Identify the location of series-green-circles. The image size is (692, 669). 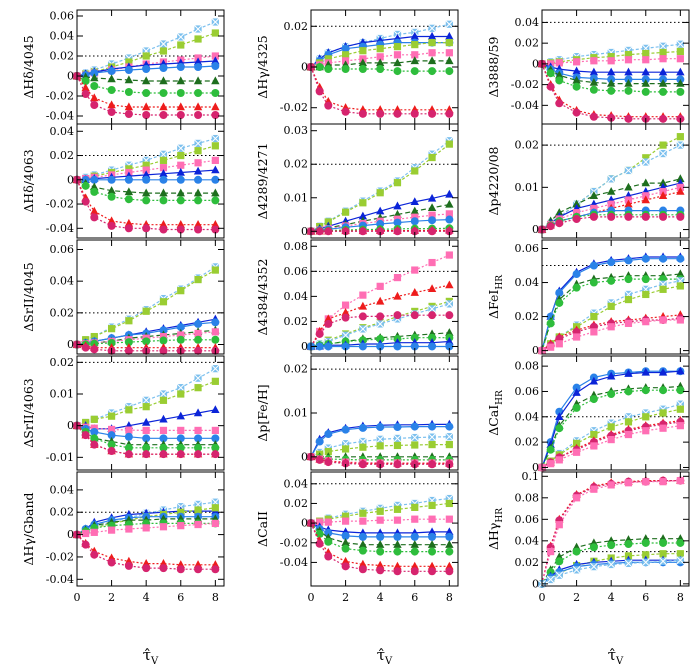
(611, 315).